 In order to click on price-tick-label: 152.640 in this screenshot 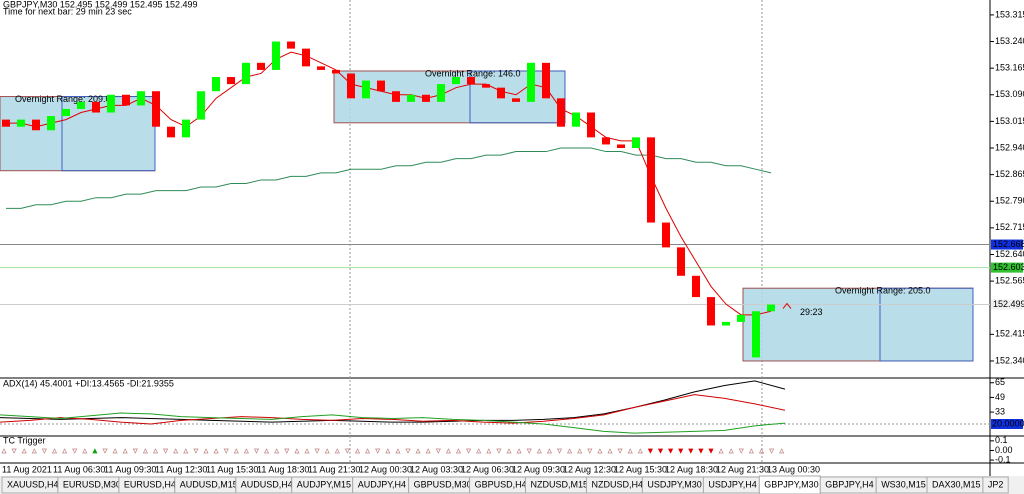, I will do `click(1009, 254)`.